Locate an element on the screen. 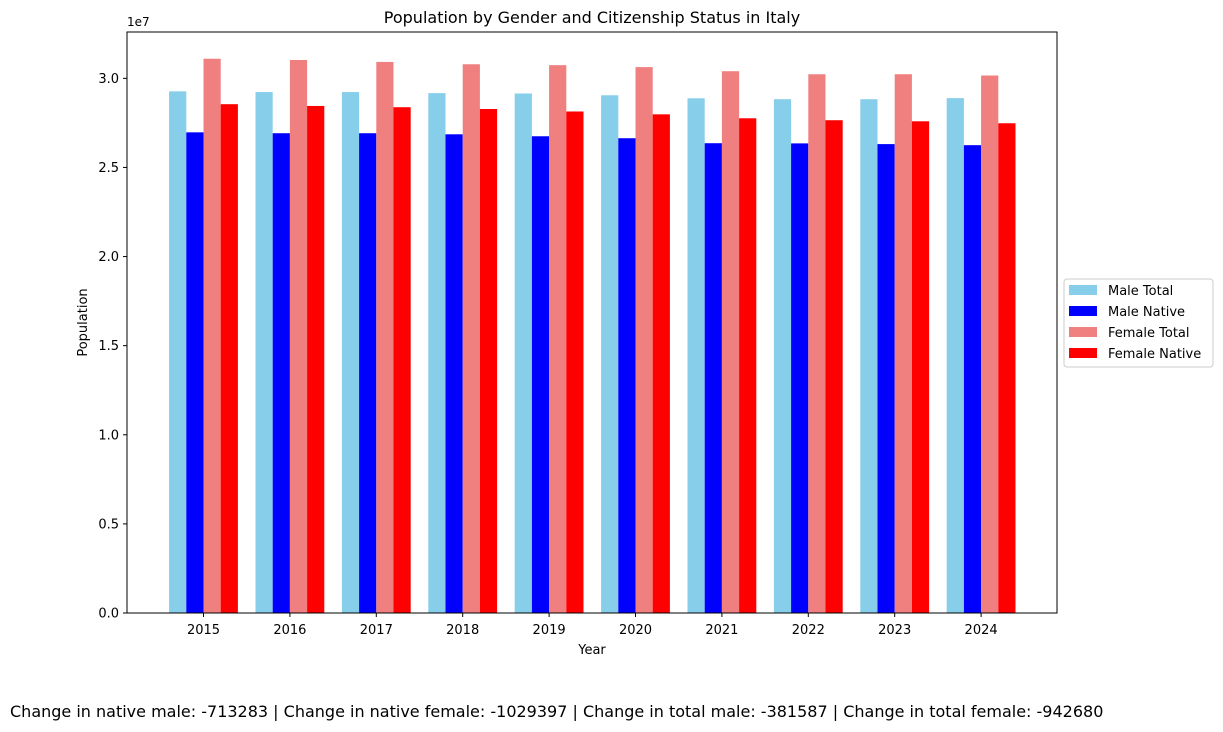  bar-female-native-2020 is located at coordinates (661, 363).